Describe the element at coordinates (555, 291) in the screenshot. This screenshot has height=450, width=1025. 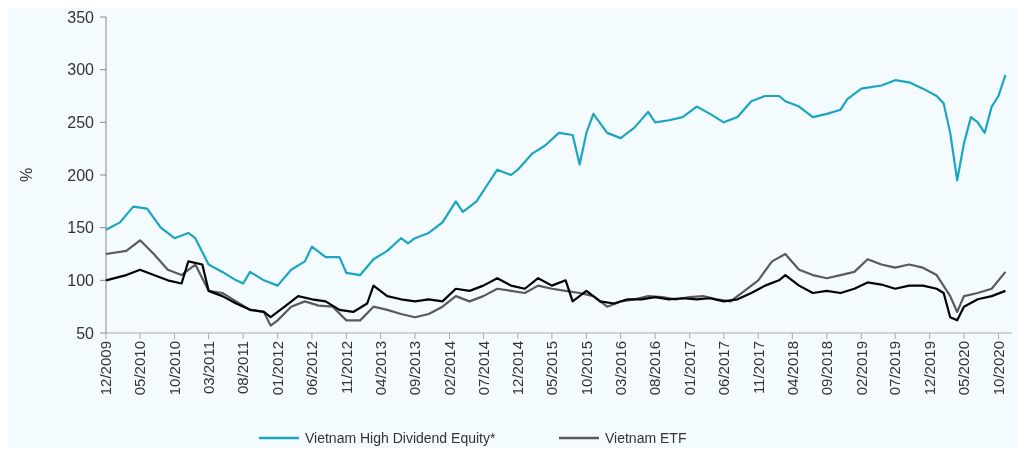
I see `line-series` at that location.